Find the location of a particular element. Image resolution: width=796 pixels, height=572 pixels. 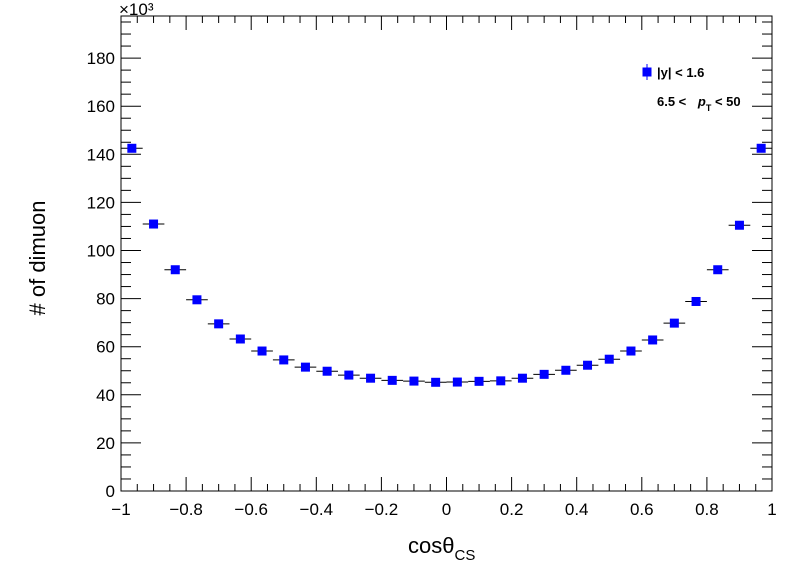

legend-range-prefix: 6.5 < is located at coordinates (673, 101).